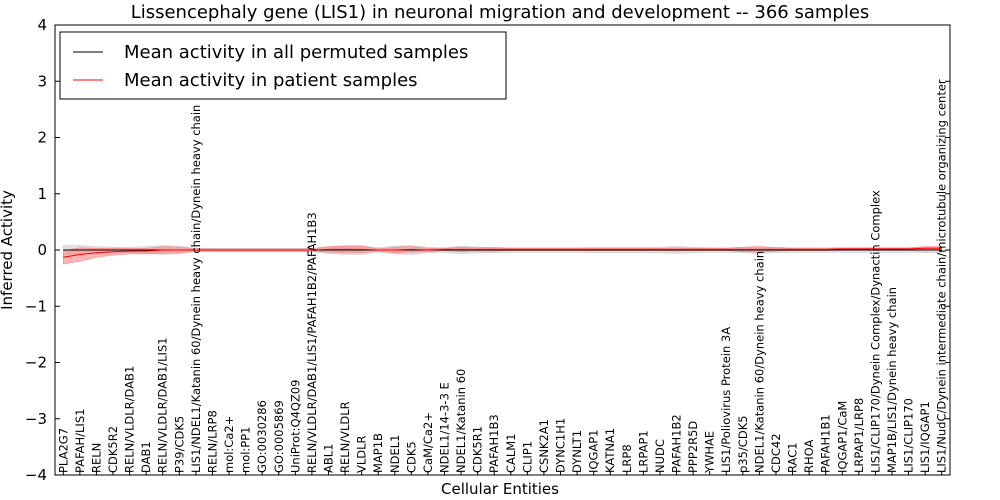 This screenshot has height=500, width=1000. What do you see at coordinates (296, 52) in the screenshot?
I see `legend-label-permuted: Mean activity in all permuted samples` at bounding box center [296, 52].